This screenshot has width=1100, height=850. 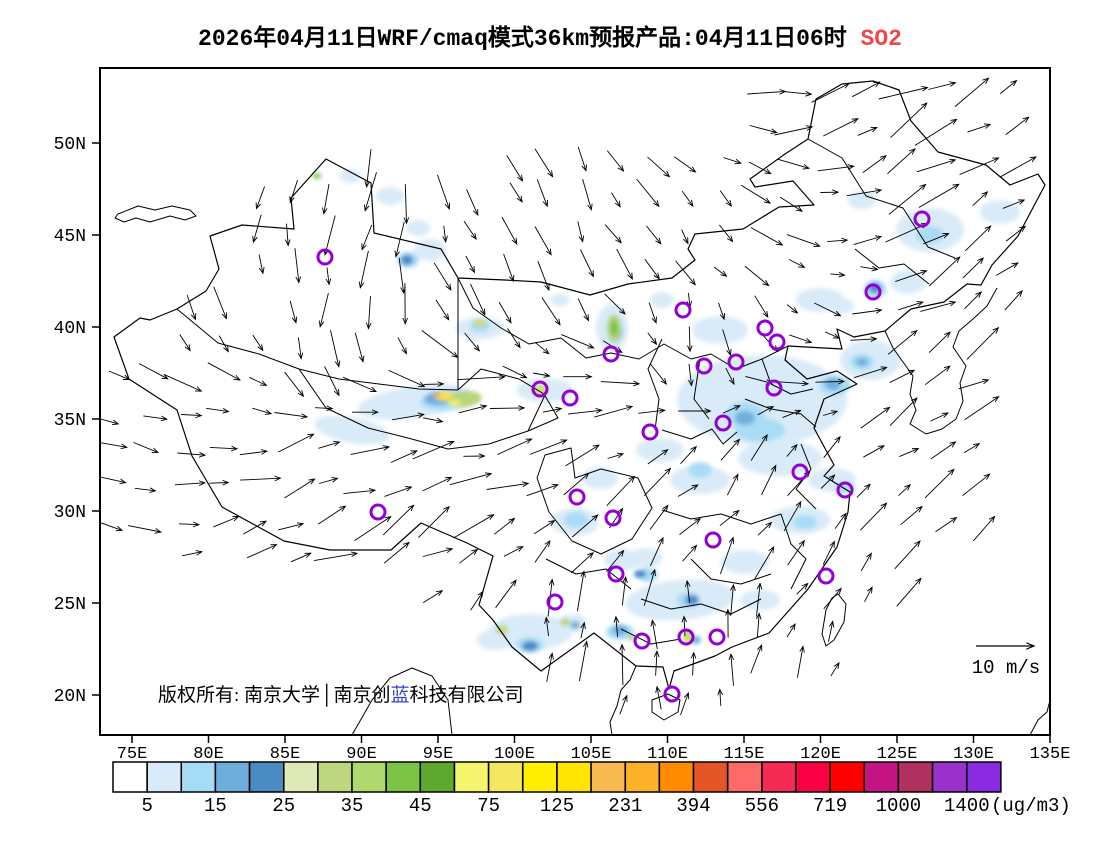 I want to click on lat-tick-label: 45N, so click(x=70, y=237).